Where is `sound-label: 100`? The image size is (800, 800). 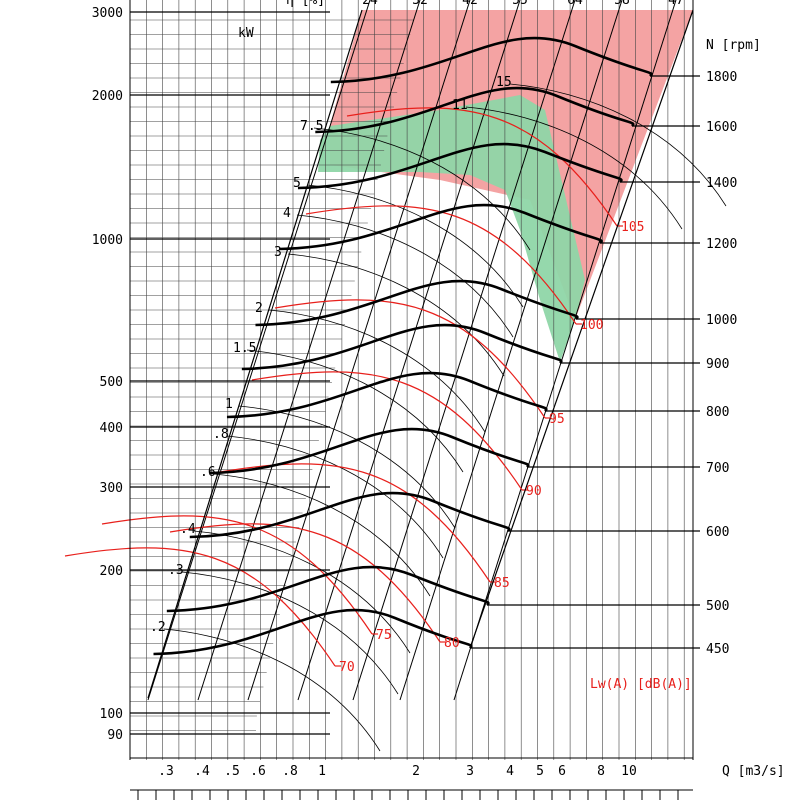 sound-label: 100 is located at coordinates (591, 325).